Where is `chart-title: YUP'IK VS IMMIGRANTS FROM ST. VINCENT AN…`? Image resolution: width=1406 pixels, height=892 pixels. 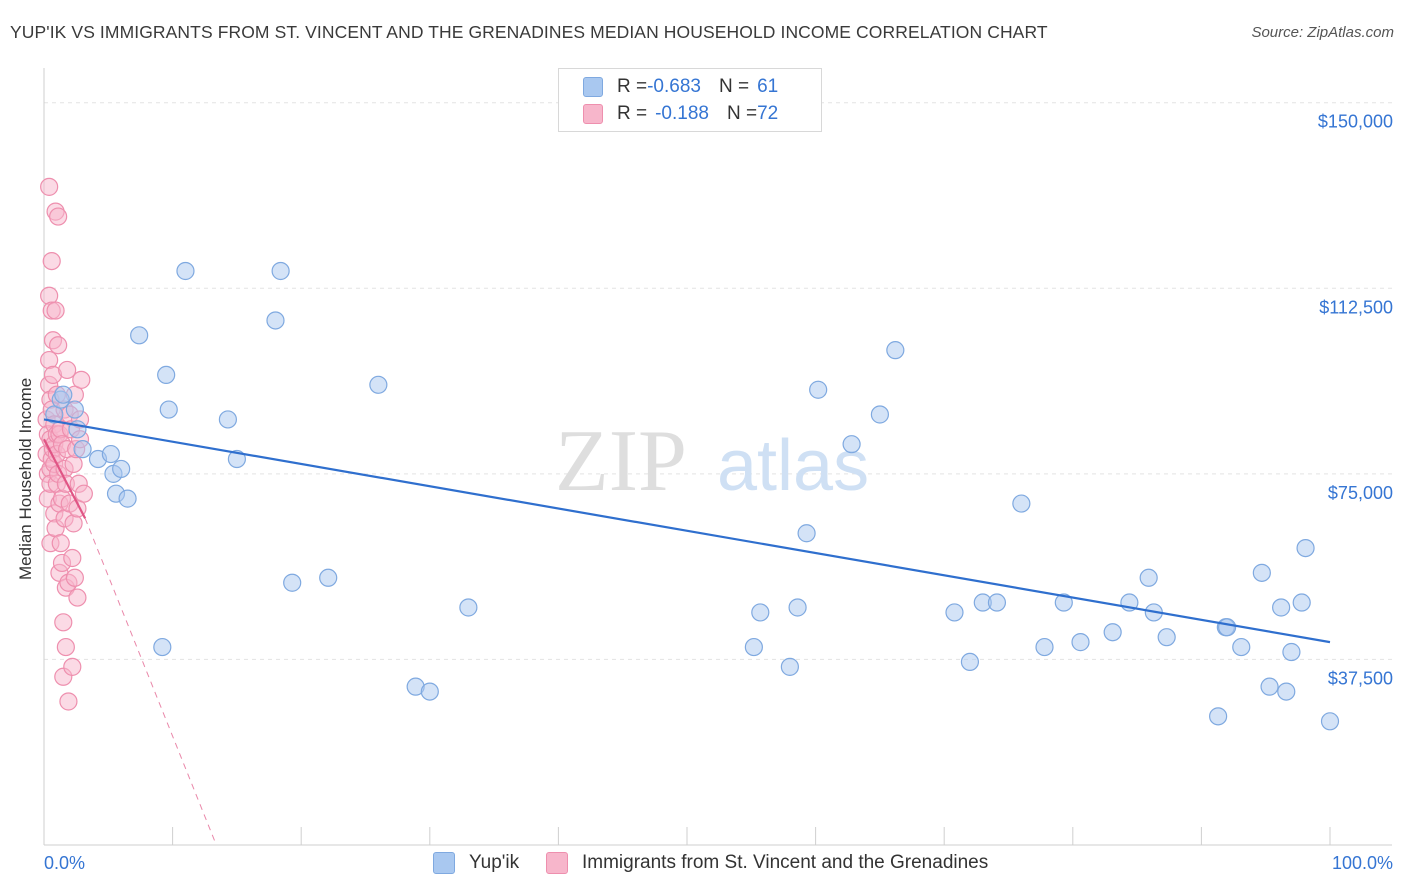 chart-title: YUP'IK VS IMMIGRANTS FROM ST. VINCENT AN… is located at coordinates (529, 32).